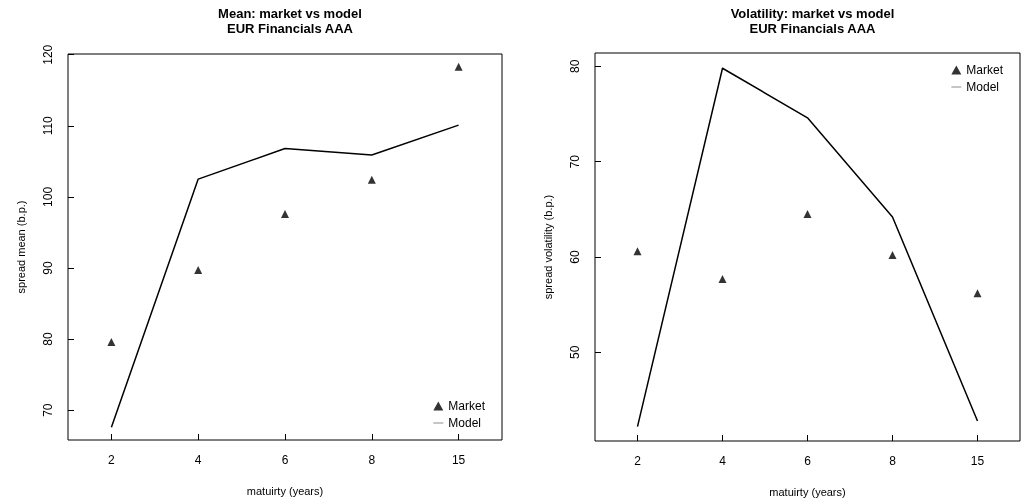 The image size is (1025, 503). What do you see at coordinates (20, 247) in the screenshot?
I see `y-axis-title: spread mean (b.p.)` at bounding box center [20, 247].